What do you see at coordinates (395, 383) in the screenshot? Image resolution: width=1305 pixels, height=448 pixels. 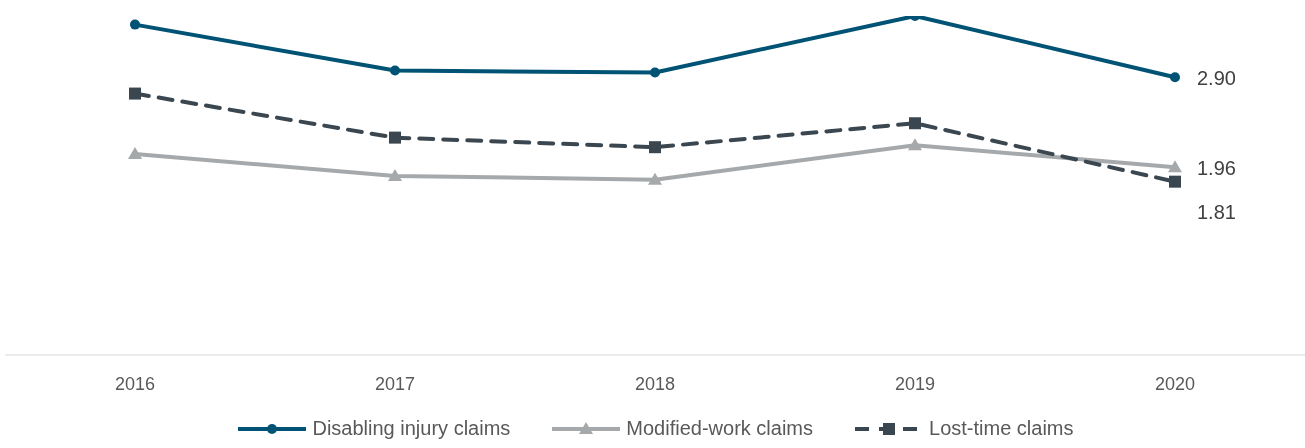 I see `x-tick-label: 2017` at bounding box center [395, 383].